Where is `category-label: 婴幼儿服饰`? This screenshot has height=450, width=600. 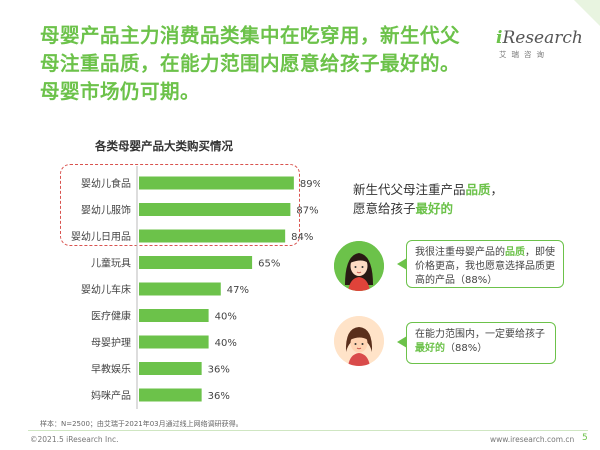 category-label: 婴幼儿服饰 is located at coordinates (106, 210).